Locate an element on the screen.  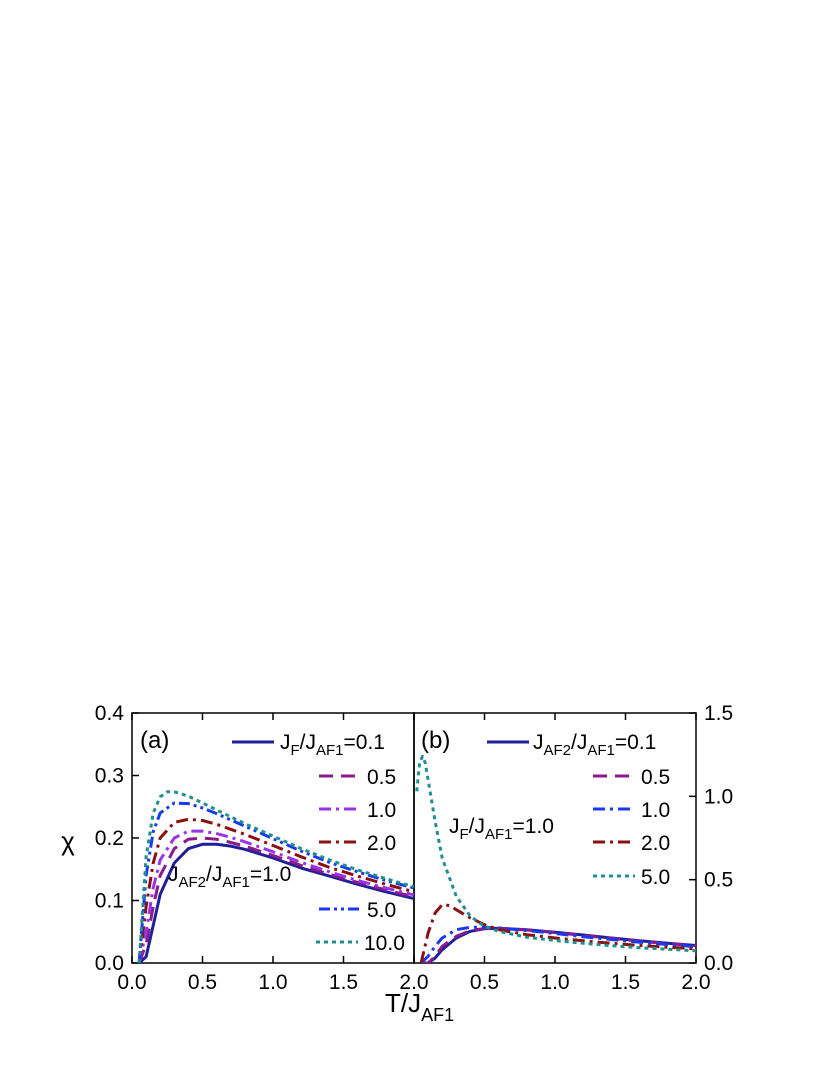
panel-b-annotation: JF/JAF1=1.0 is located at coordinates (501, 829).